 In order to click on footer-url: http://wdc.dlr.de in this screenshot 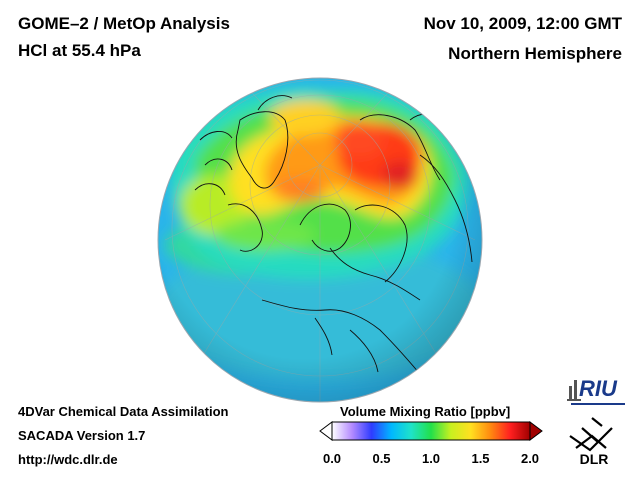, I will do `click(68, 459)`.